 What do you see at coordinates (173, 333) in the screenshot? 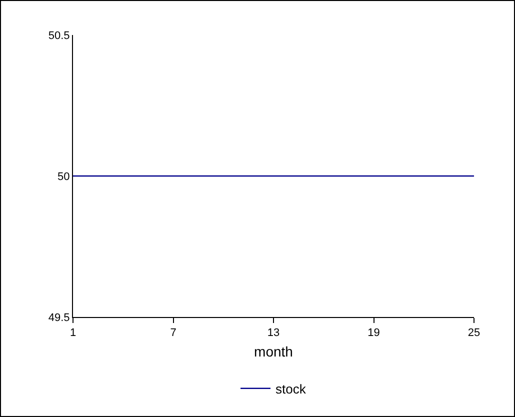
I see `x-tick-label: 7` at bounding box center [173, 333].